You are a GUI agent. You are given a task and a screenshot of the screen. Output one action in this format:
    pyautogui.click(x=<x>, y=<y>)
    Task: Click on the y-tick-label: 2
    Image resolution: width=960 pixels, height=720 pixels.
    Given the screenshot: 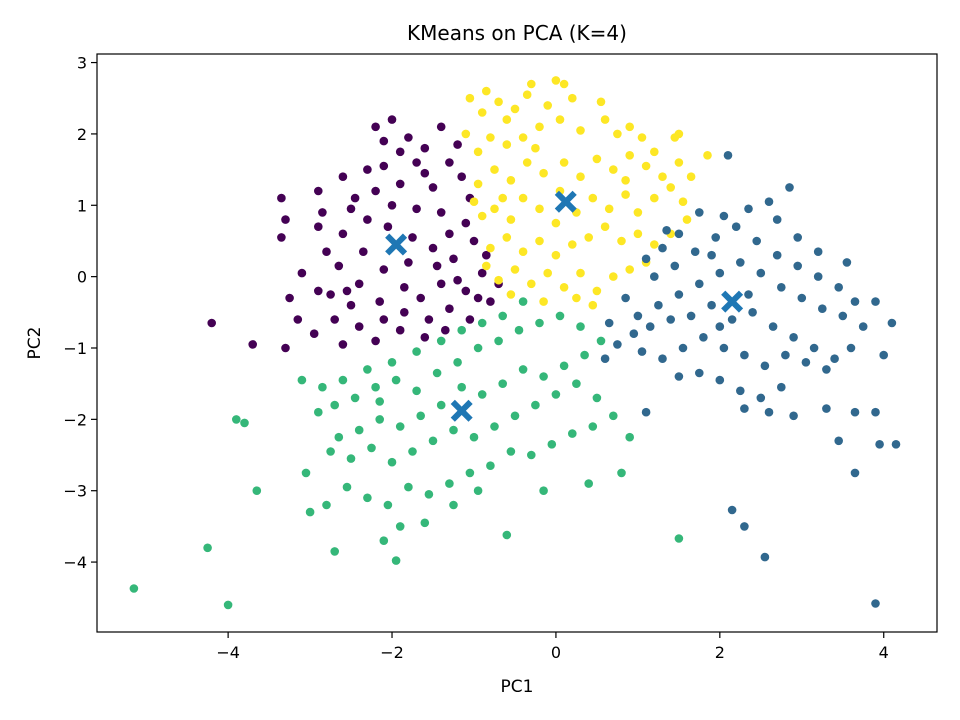 What is the action you would take?
    pyautogui.click(x=82, y=134)
    